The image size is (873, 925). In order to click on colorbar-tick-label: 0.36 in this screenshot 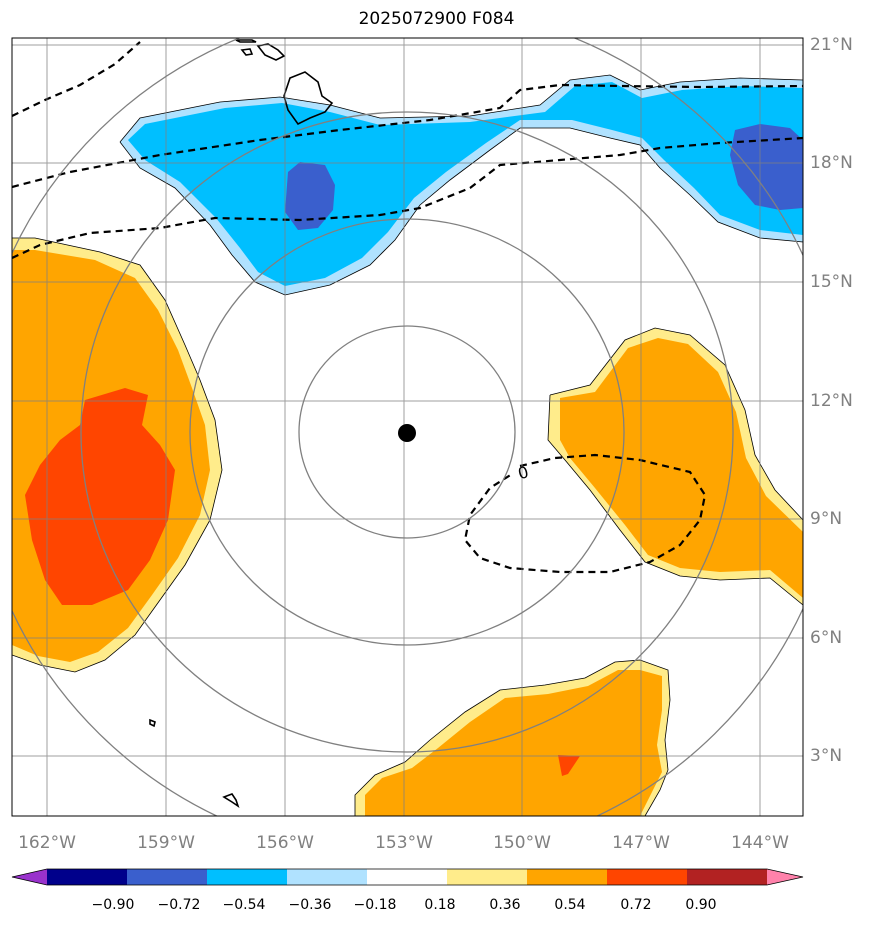, I will do `click(505, 905)`.